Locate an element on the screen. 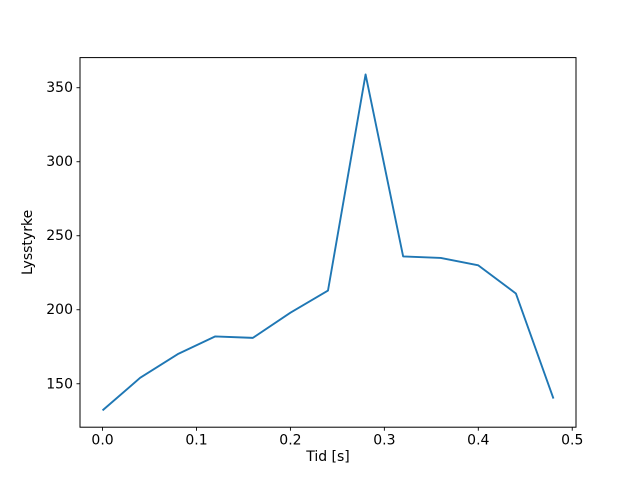  y-tick-label: 200 is located at coordinates (59, 310).